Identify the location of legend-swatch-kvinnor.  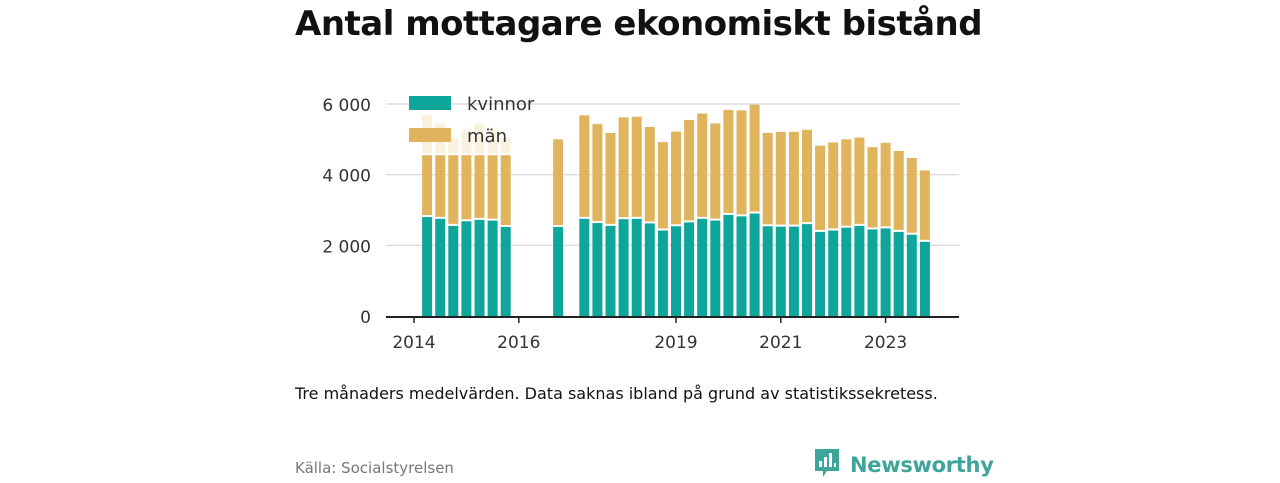
(430, 103).